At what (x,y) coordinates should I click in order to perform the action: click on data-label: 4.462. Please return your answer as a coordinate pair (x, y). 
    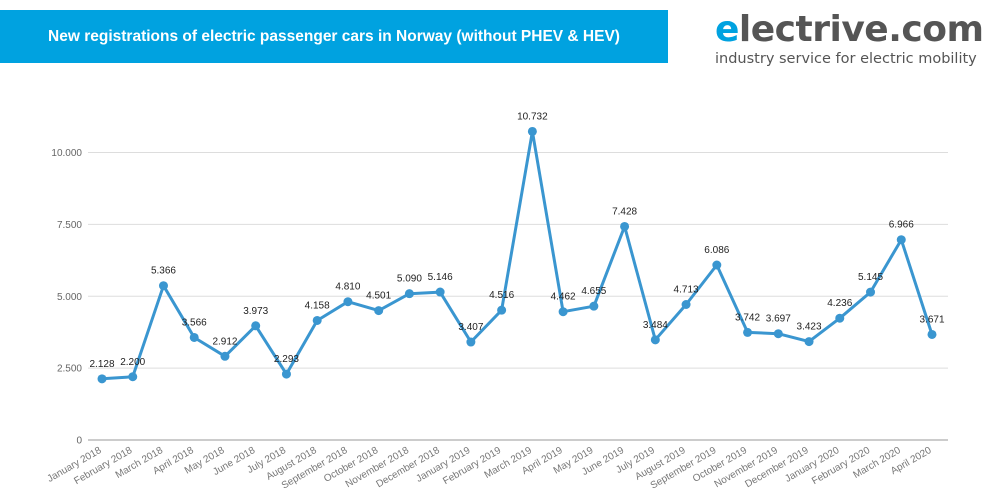
    Looking at the image, I should click on (563, 297).